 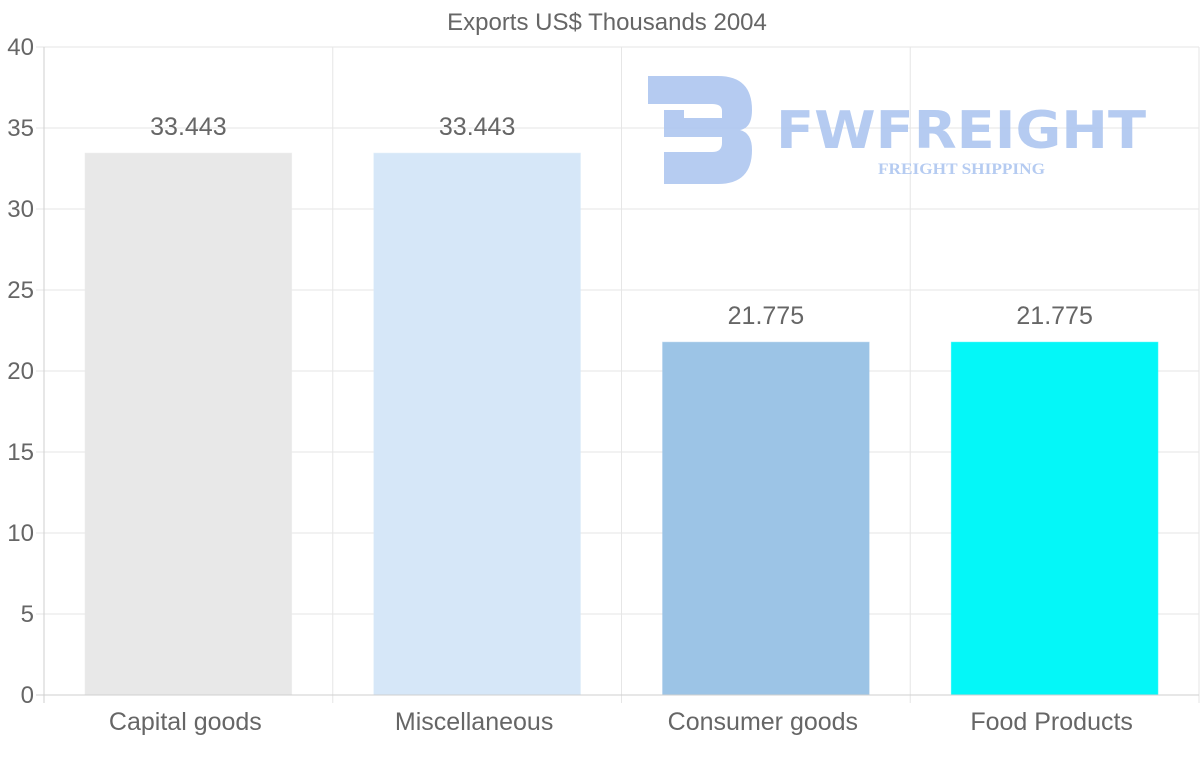 I want to click on y-axis: 0 5 10 15 20 25 30 35 40, so click(x=26, y=371).